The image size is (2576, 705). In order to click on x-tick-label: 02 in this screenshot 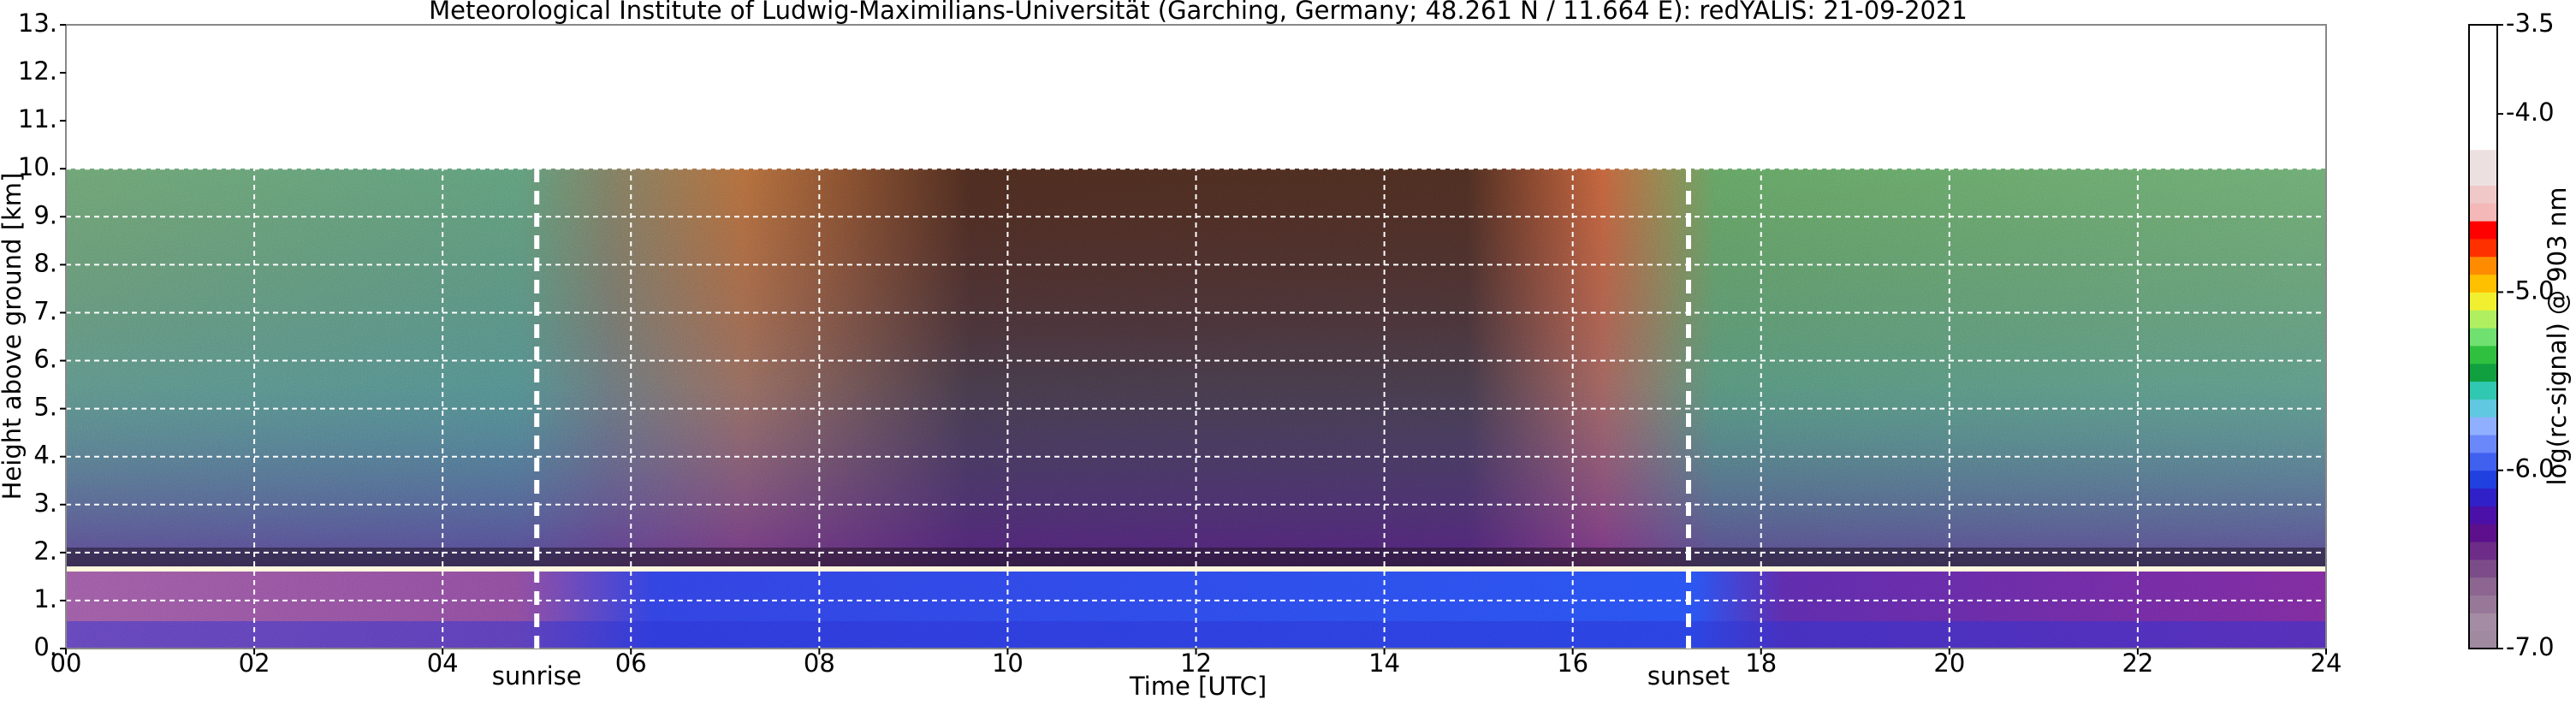, I will do `click(254, 663)`.